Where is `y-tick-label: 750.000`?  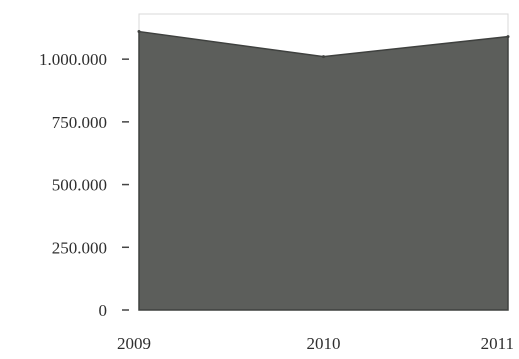 y-tick-label: 750.000 is located at coordinates (79, 122).